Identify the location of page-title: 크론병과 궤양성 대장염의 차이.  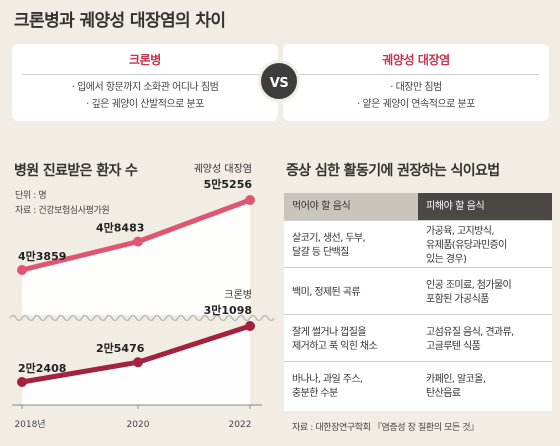
(120, 21).